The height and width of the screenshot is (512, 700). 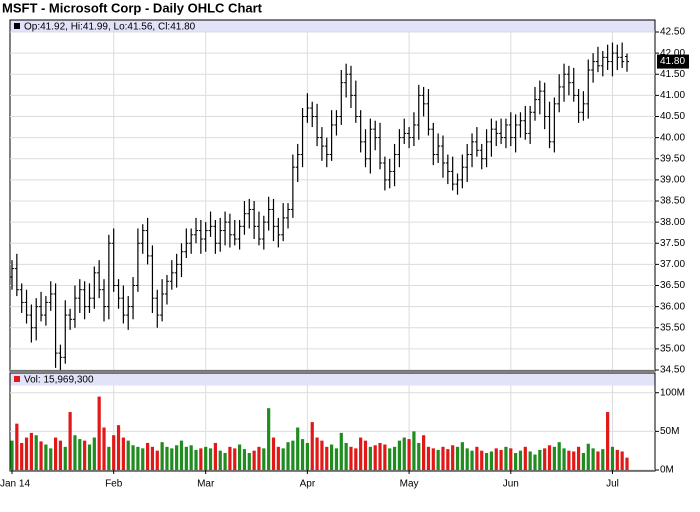 What do you see at coordinates (308, 484) in the screenshot?
I see `x-tick-label: Apr` at bounding box center [308, 484].